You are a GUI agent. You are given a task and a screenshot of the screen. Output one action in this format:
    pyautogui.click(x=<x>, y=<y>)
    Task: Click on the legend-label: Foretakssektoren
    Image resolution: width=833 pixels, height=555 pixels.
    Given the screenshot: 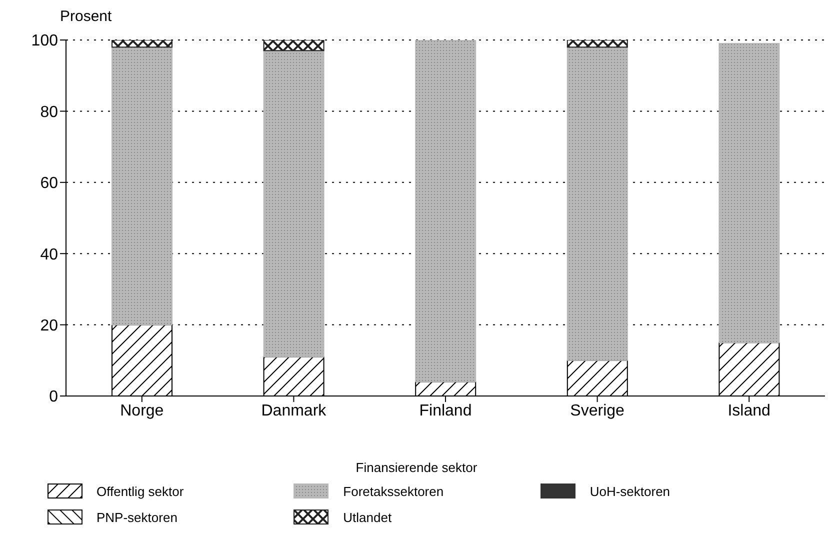 What is the action you would take?
    pyautogui.click(x=393, y=491)
    